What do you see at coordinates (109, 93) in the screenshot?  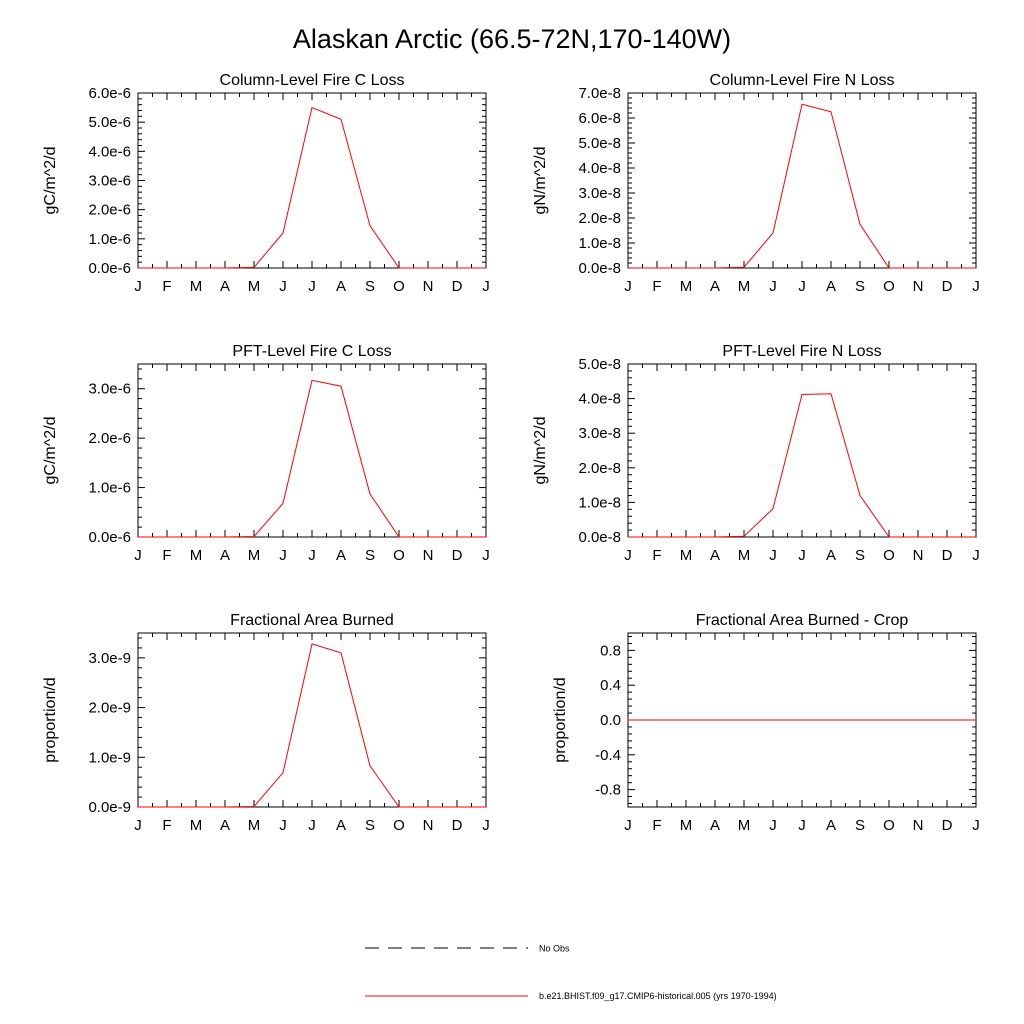 I see `y-tick-label: 6.0e-6` at bounding box center [109, 93].